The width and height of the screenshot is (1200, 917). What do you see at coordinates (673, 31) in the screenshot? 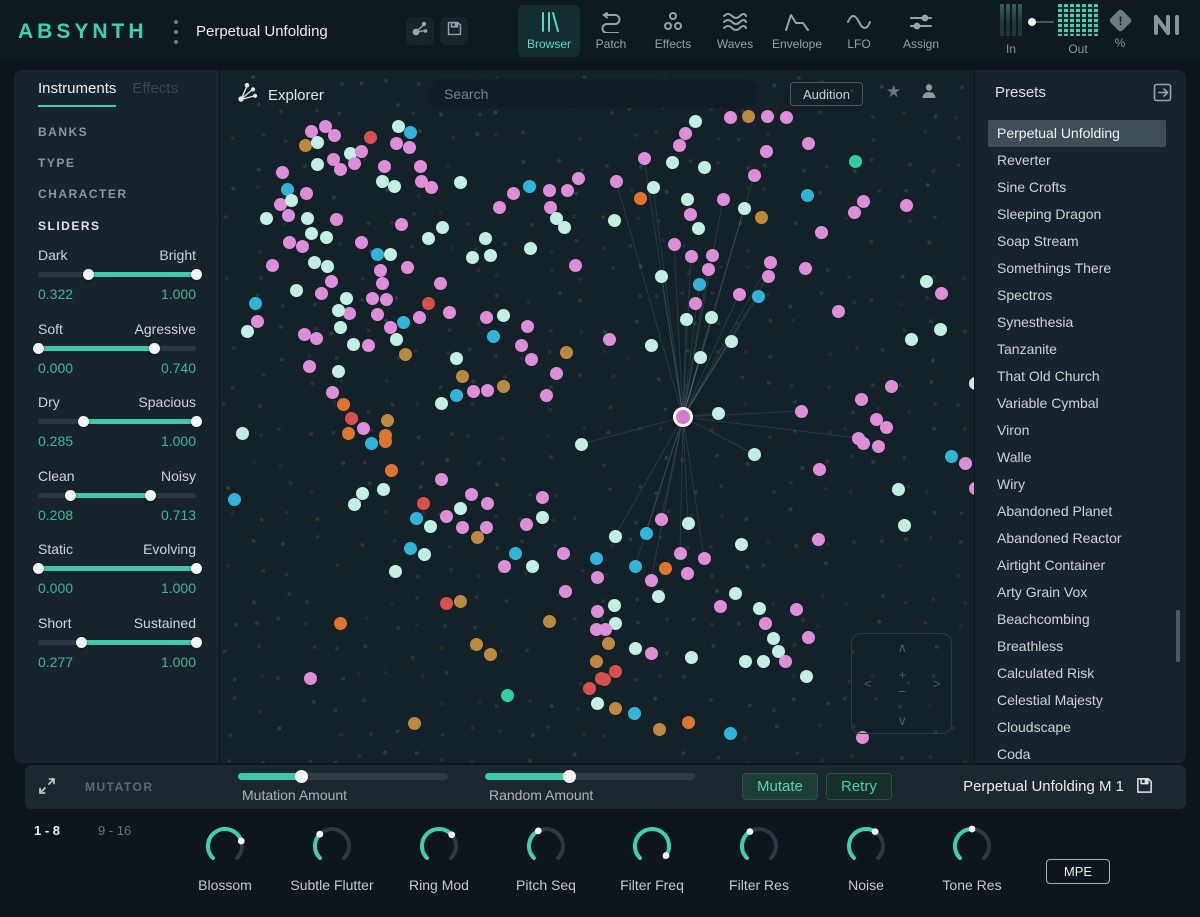
I see `tab-effects: Effects` at bounding box center [673, 31].